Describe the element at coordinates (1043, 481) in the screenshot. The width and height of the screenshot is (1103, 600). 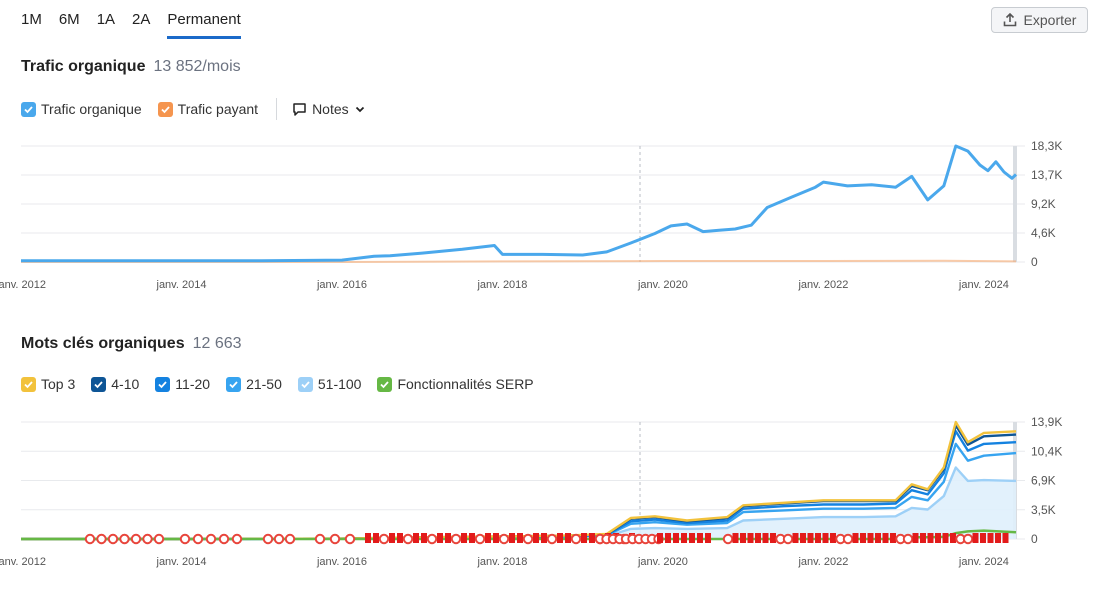
I see `y-tick-label: 6,9K` at that location.